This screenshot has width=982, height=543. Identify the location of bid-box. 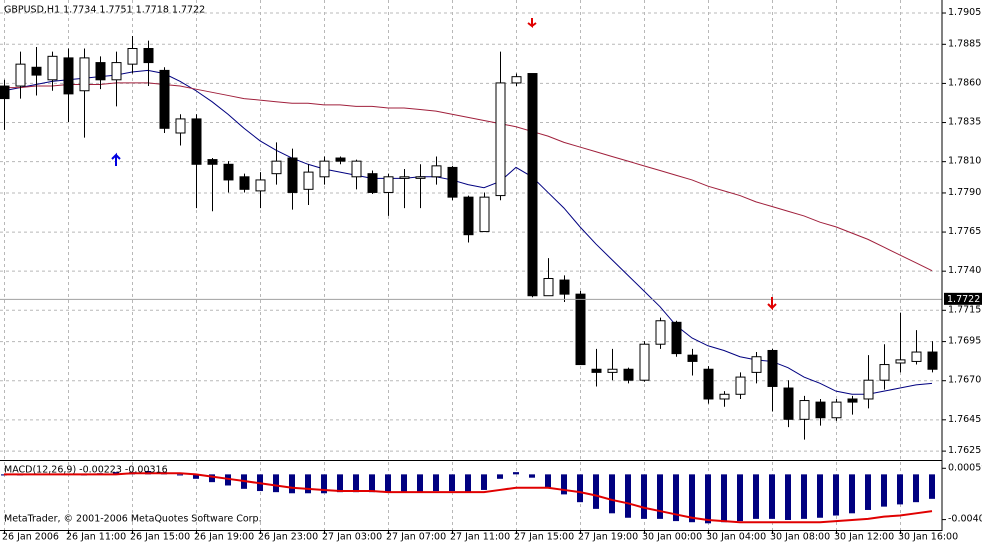
(963, 298).